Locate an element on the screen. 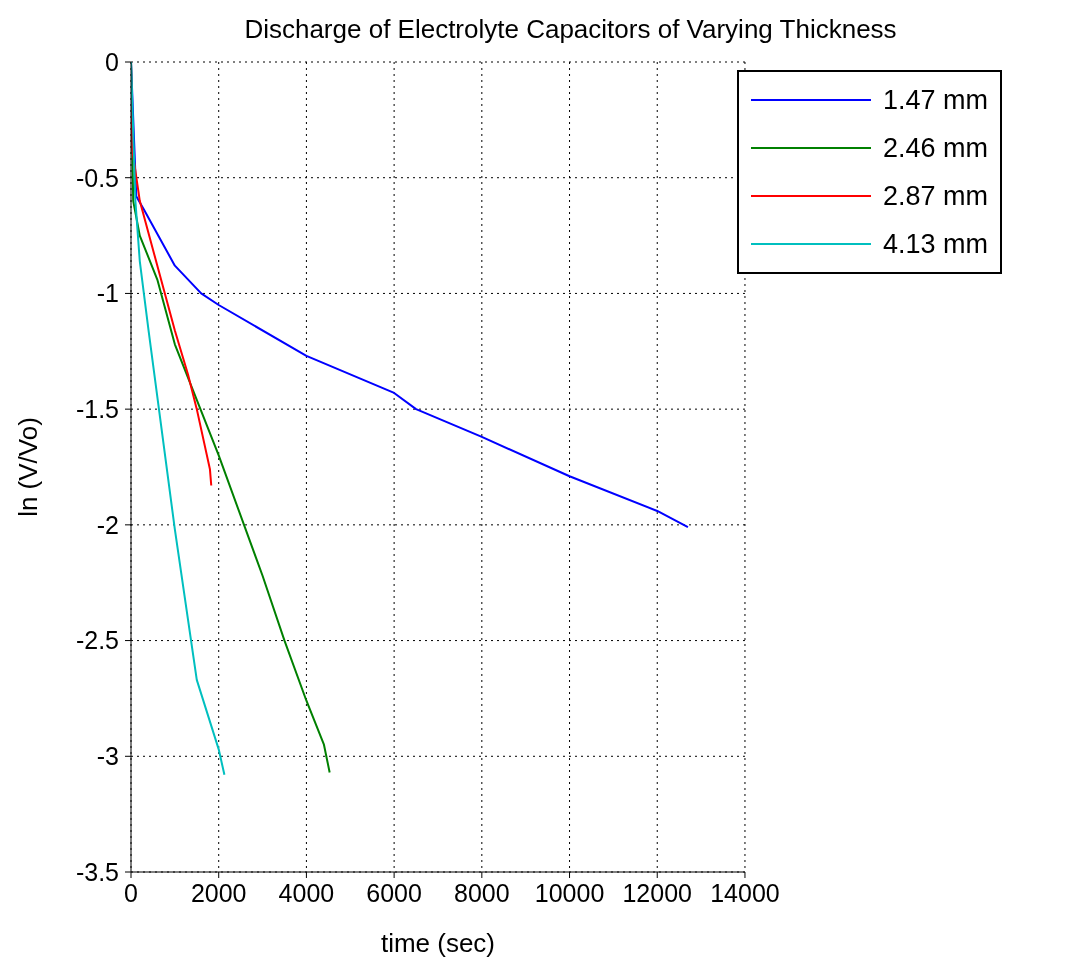 The width and height of the screenshot is (1070, 966). legend-label: 1.47 mm is located at coordinates (935, 100).